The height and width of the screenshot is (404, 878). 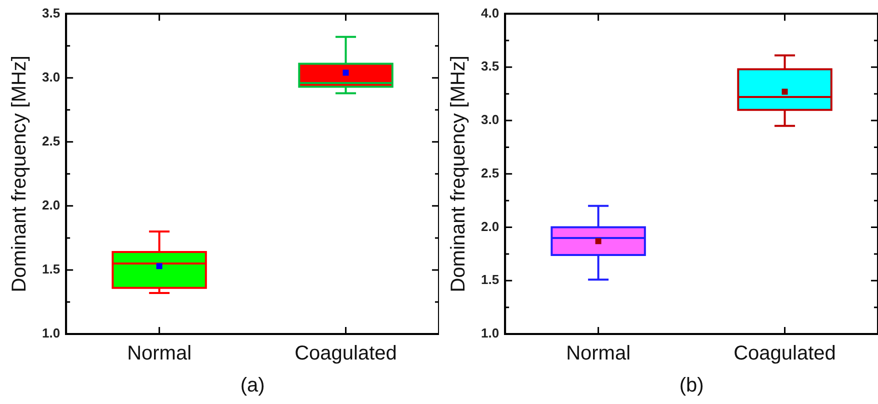 What do you see at coordinates (490, 12) in the screenshot?
I see `y-tick-label: 4.0` at bounding box center [490, 12].